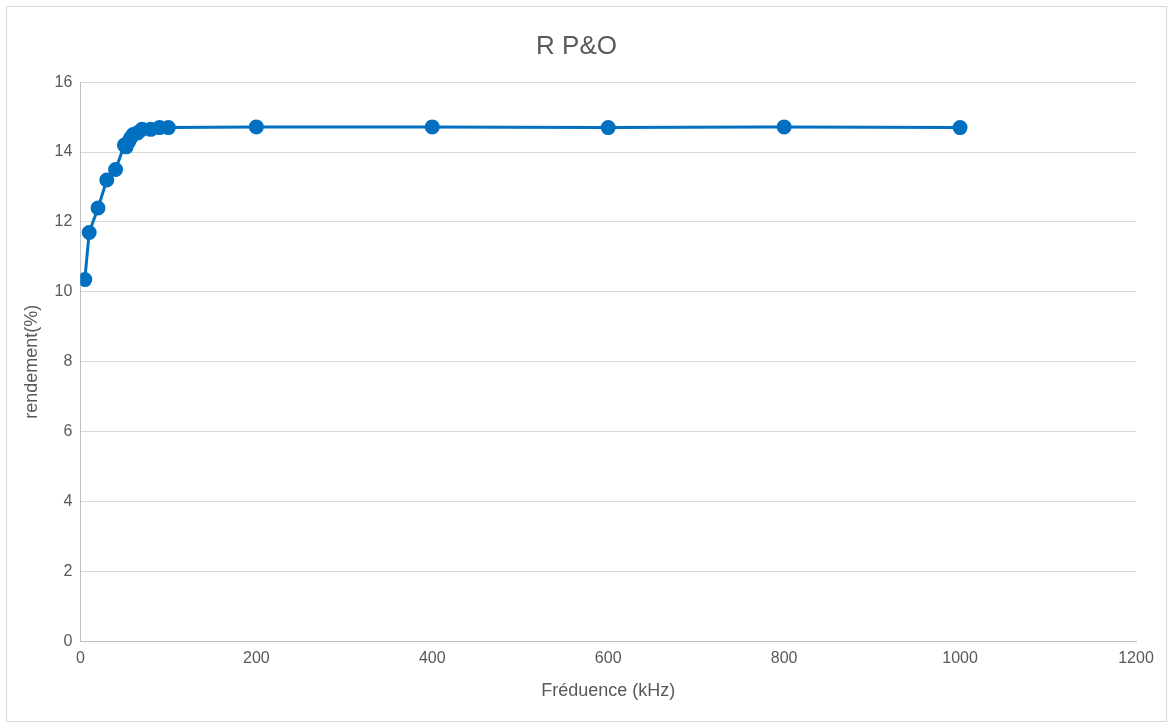  I want to click on y-tick-label: 0, so click(68, 640).